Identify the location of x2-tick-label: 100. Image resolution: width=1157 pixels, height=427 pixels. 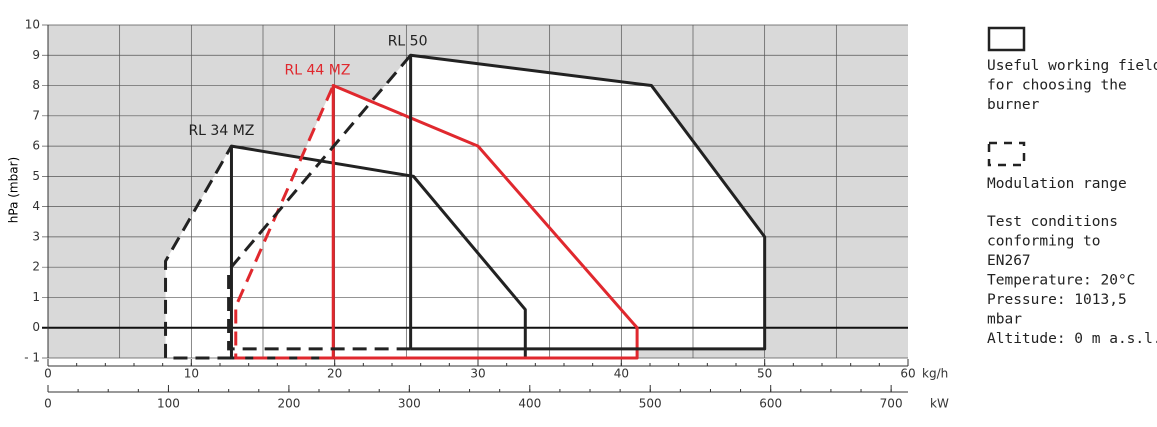
(168, 404).